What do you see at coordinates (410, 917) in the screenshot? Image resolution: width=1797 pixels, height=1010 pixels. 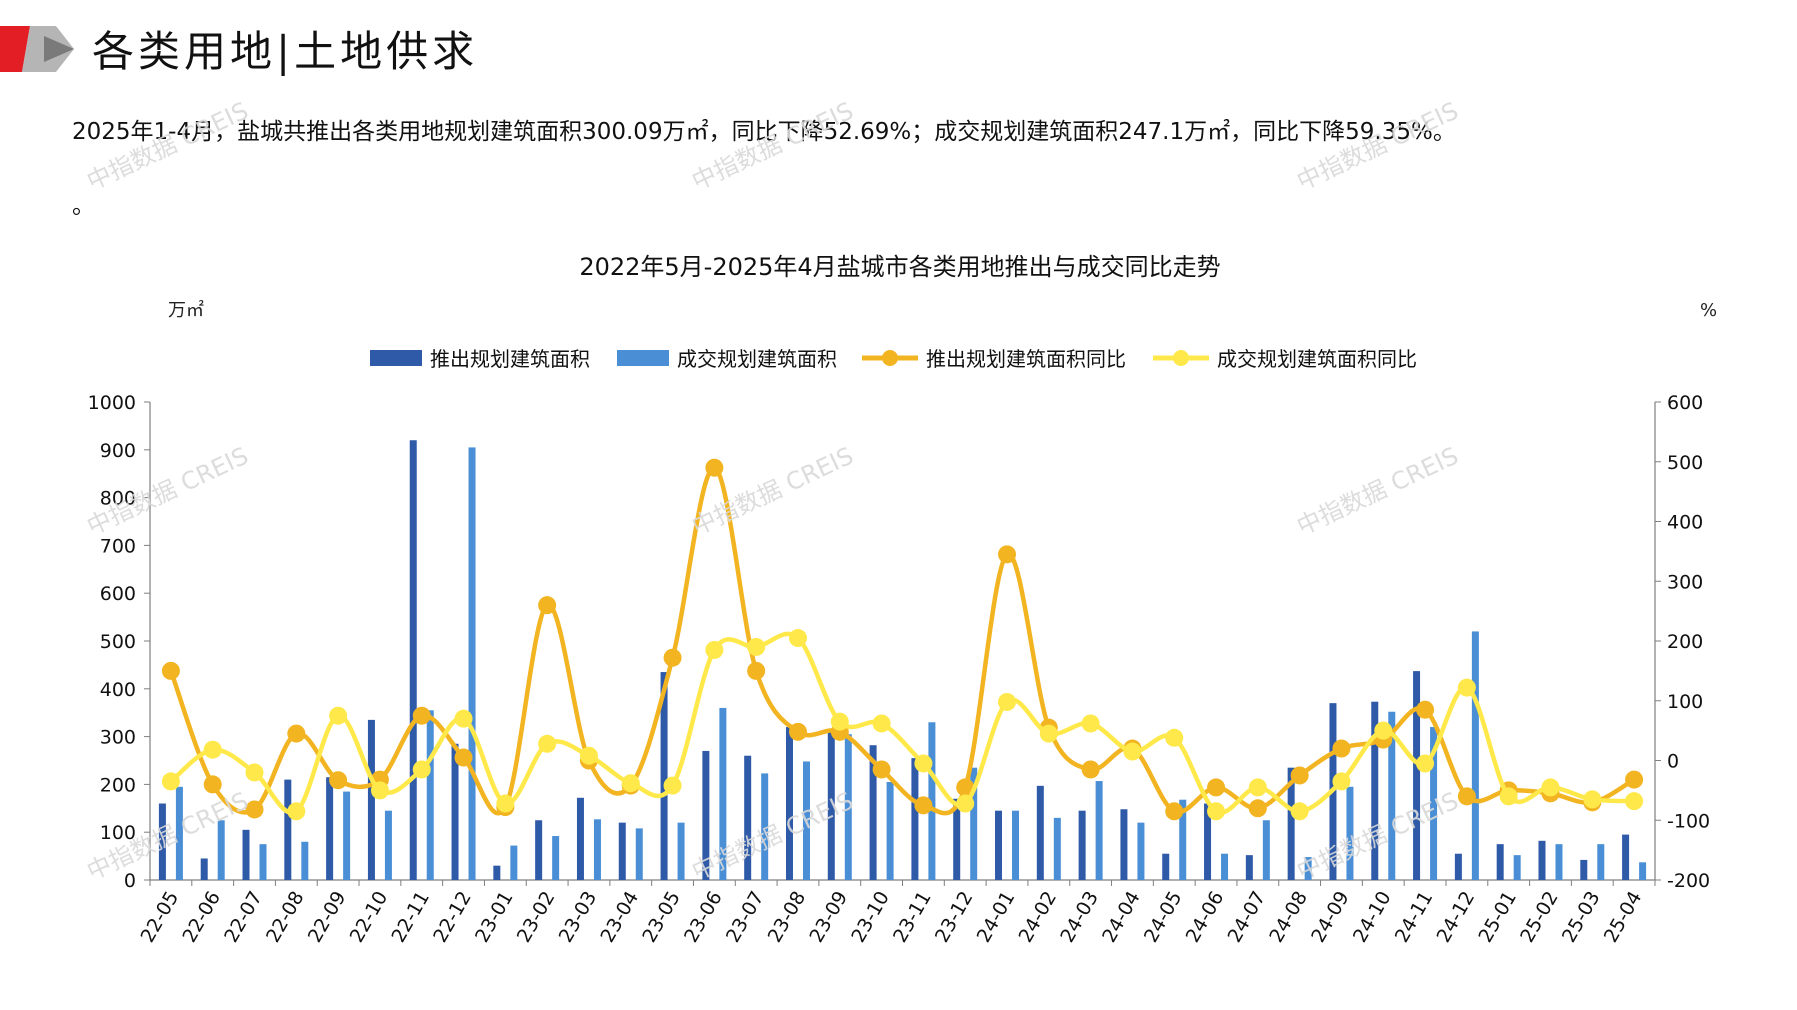 I see `x-tick-label: 22-11` at bounding box center [410, 917].